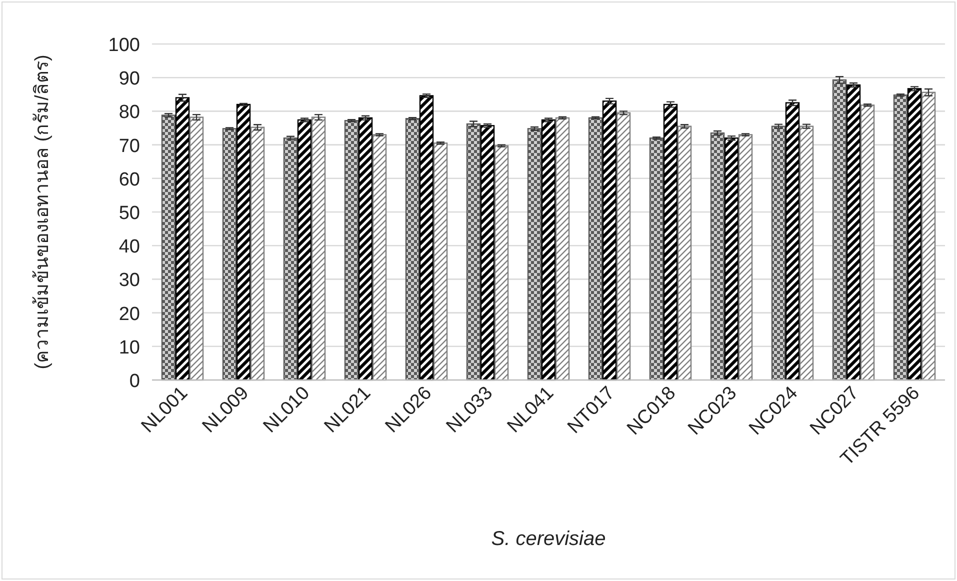  Describe the element at coordinates (124, 45) in the screenshot. I see `y-tick-label: 100` at that location.